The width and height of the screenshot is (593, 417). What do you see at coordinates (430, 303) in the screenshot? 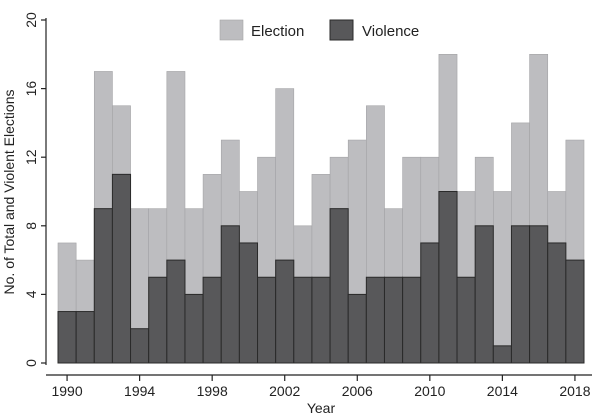
I see `bar-violence-2010` at bounding box center [430, 303].